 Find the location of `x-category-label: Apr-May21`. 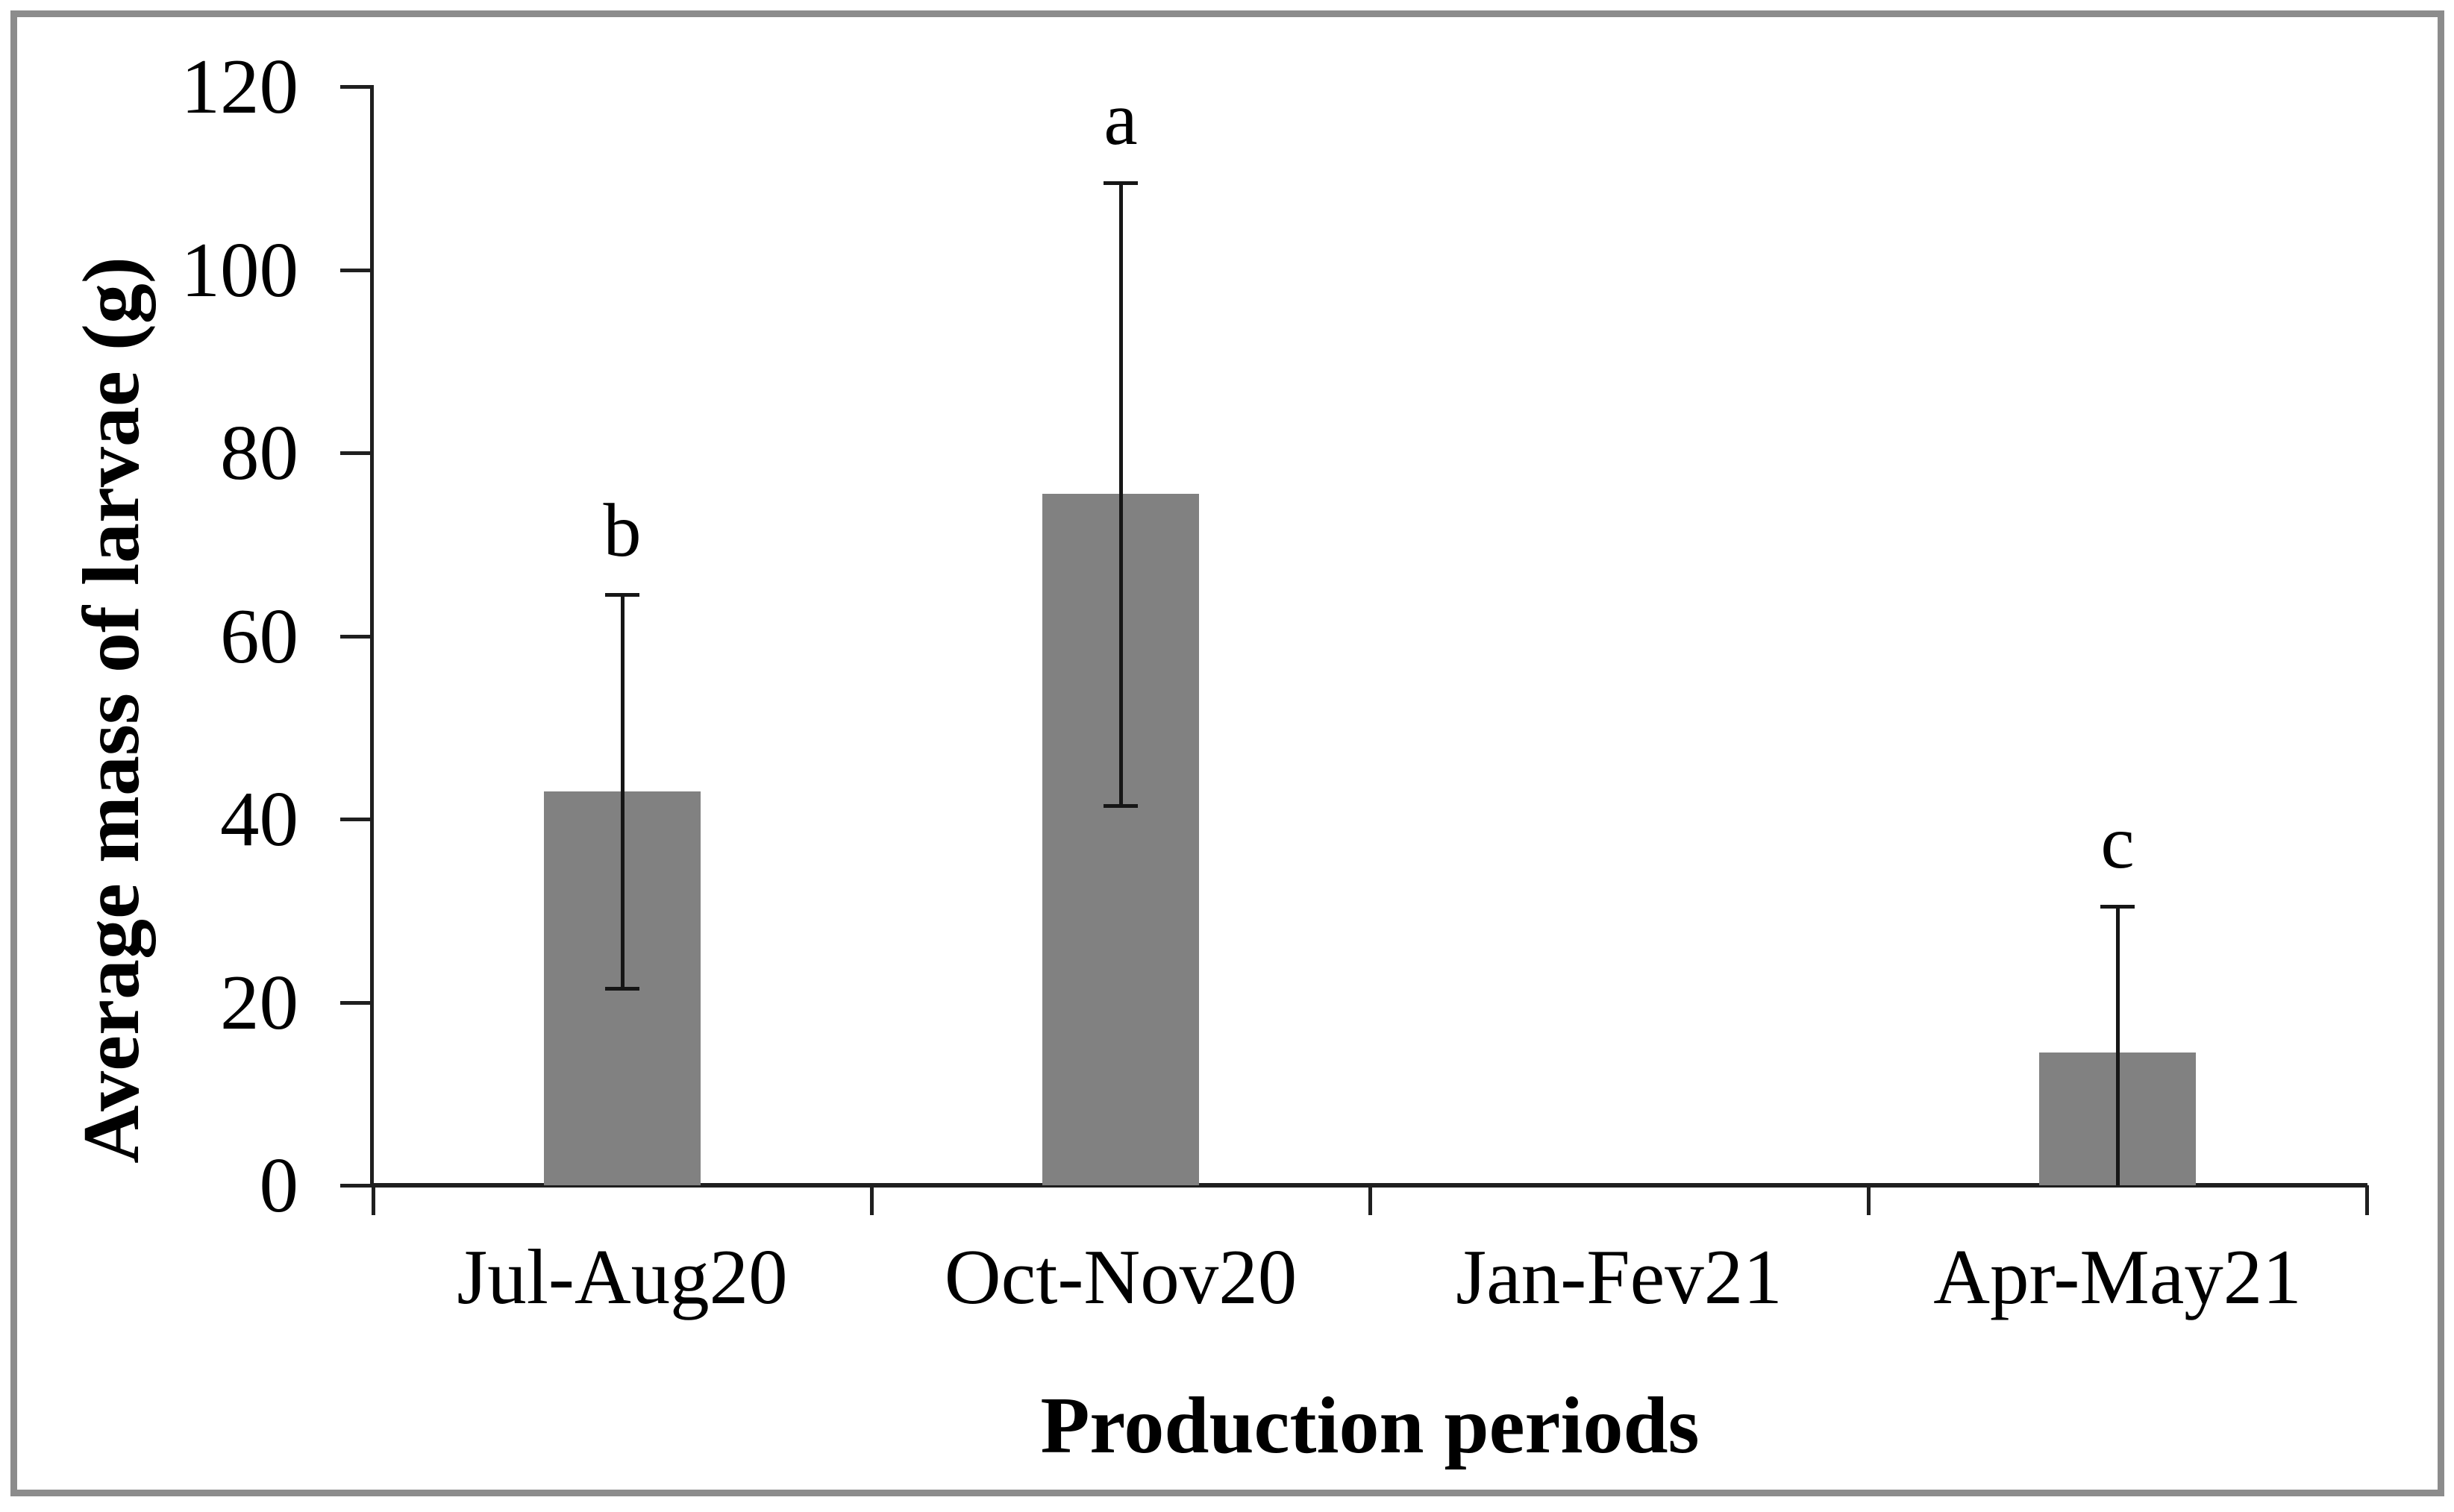

x-category-label: Apr-May21 is located at coordinates (2117, 1276).